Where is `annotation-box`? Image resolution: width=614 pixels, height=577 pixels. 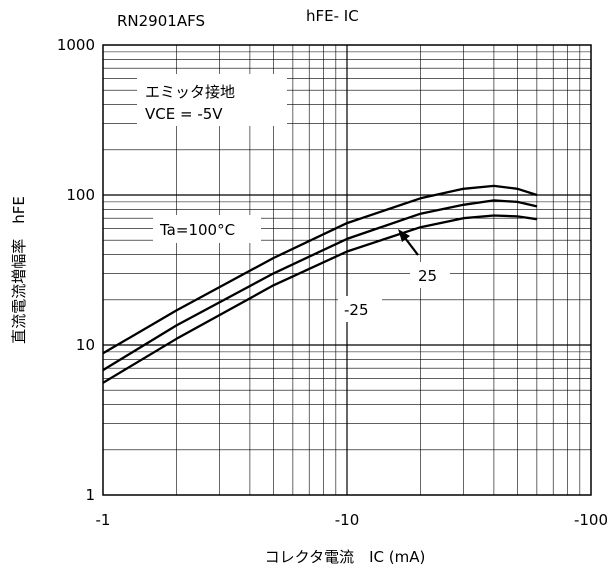
annotation-box is located at coordinates (212, 100).